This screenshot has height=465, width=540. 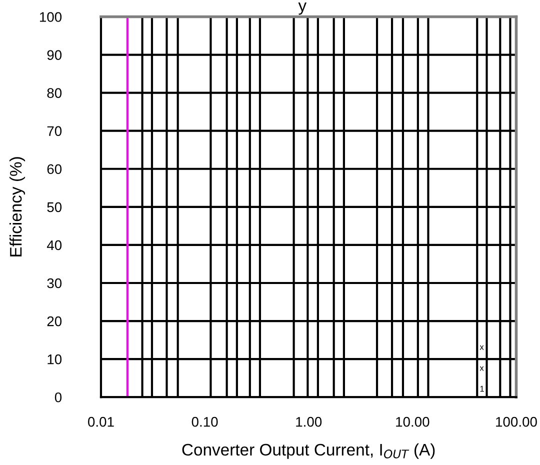 What do you see at coordinates (54, 93) in the screenshot?
I see `y-tick-label: 80` at bounding box center [54, 93].